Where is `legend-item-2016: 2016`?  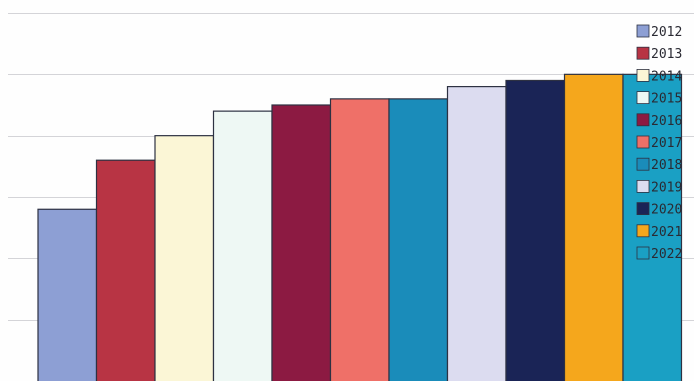
legend-item-2016: 2016 is located at coordinates (659, 121).